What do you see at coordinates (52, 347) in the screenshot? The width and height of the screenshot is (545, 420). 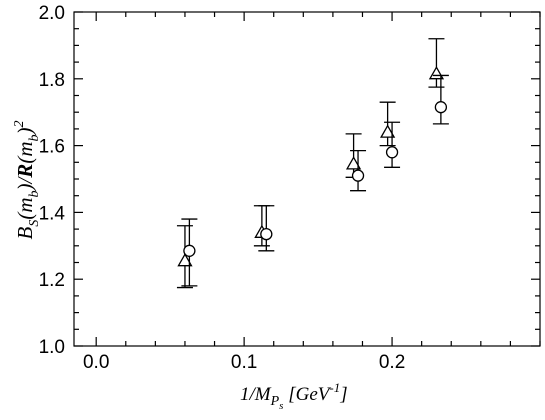 I see `y-tick-label: 1.0` at bounding box center [52, 347].